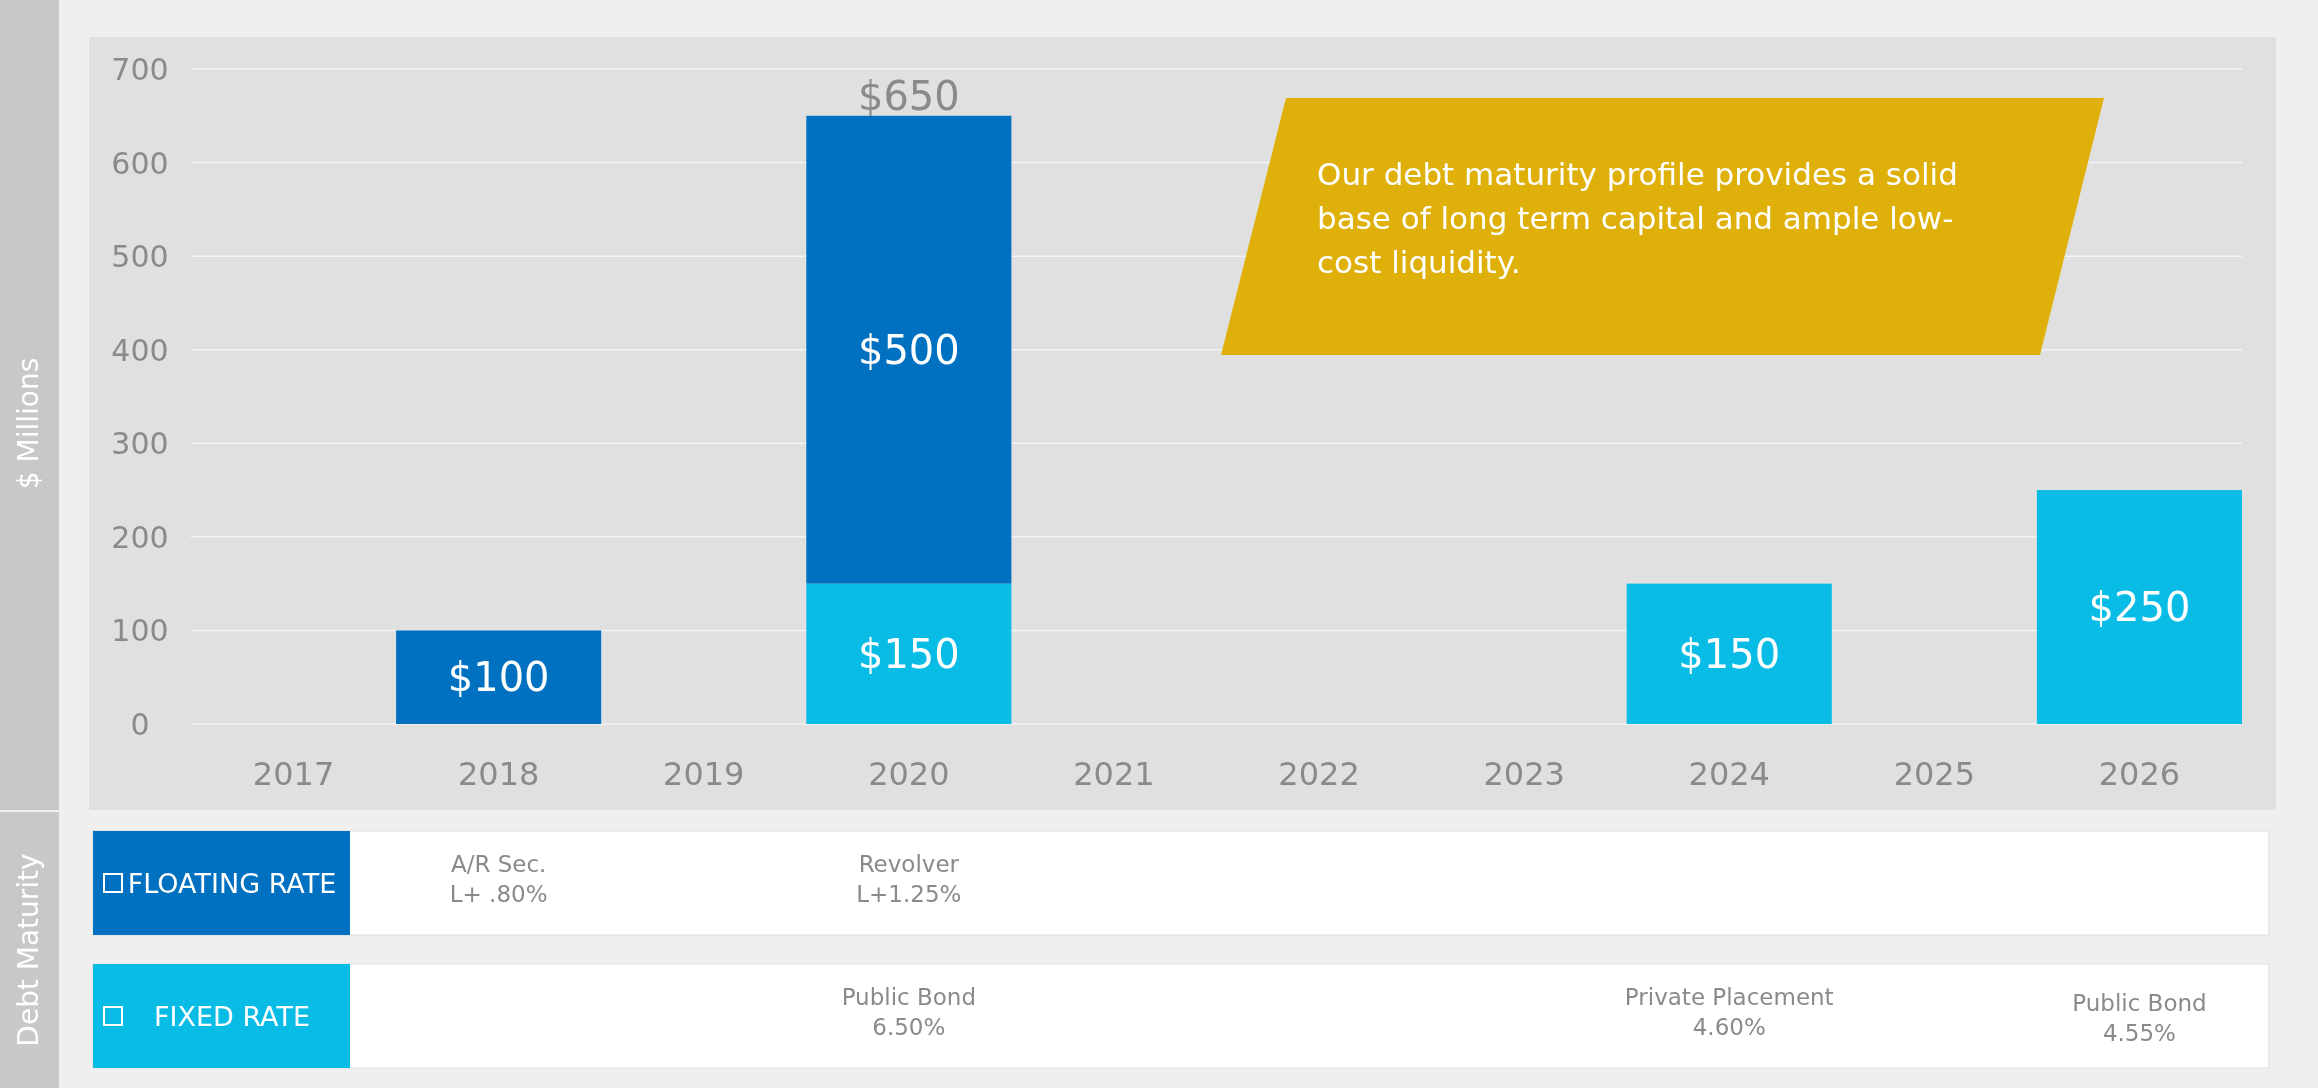  I want to click on y-tick-label: 300, so click(140, 444).